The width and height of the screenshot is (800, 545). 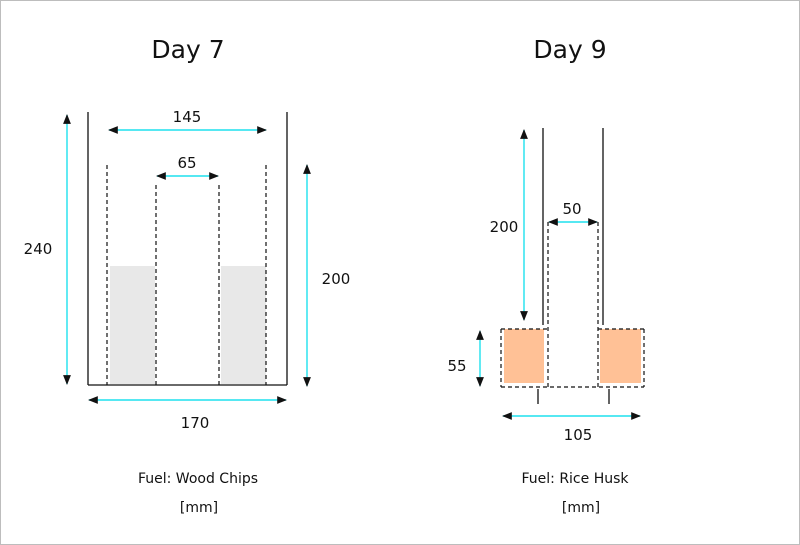 I want to click on rice-husk-fill-right, so click(x=620, y=356).